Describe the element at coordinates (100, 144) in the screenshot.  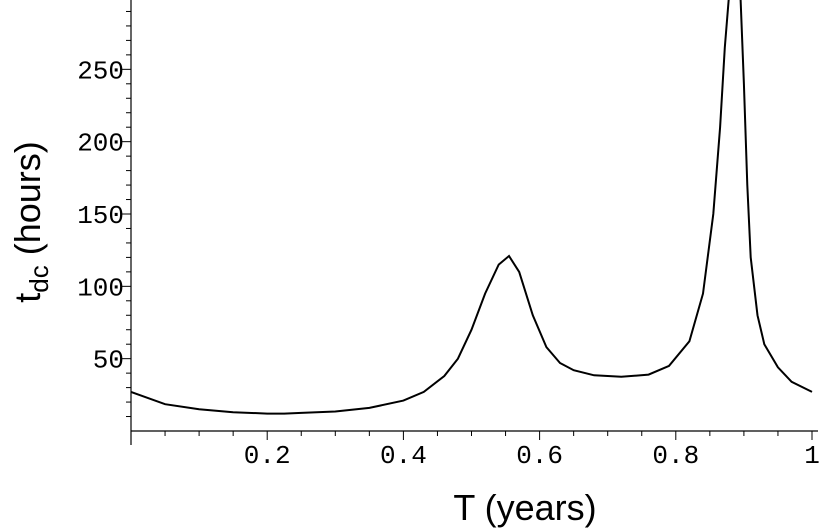
I see `y-tick-label: 200` at that location.